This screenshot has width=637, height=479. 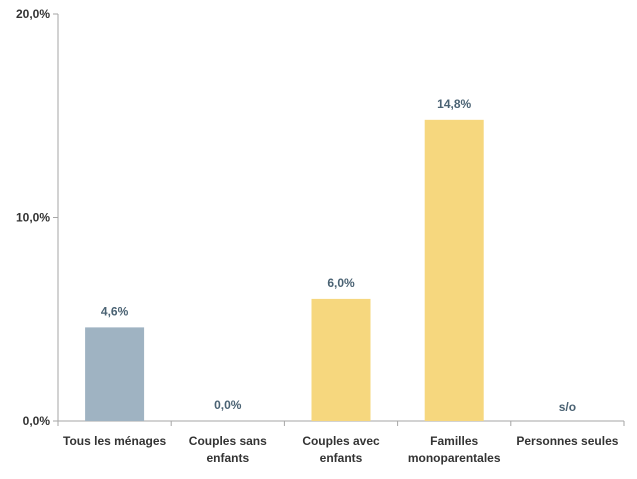 What do you see at coordinates (341, 283) in the screenshot?
I see `data-label: 6,0%` at bounding box center [341, 283].